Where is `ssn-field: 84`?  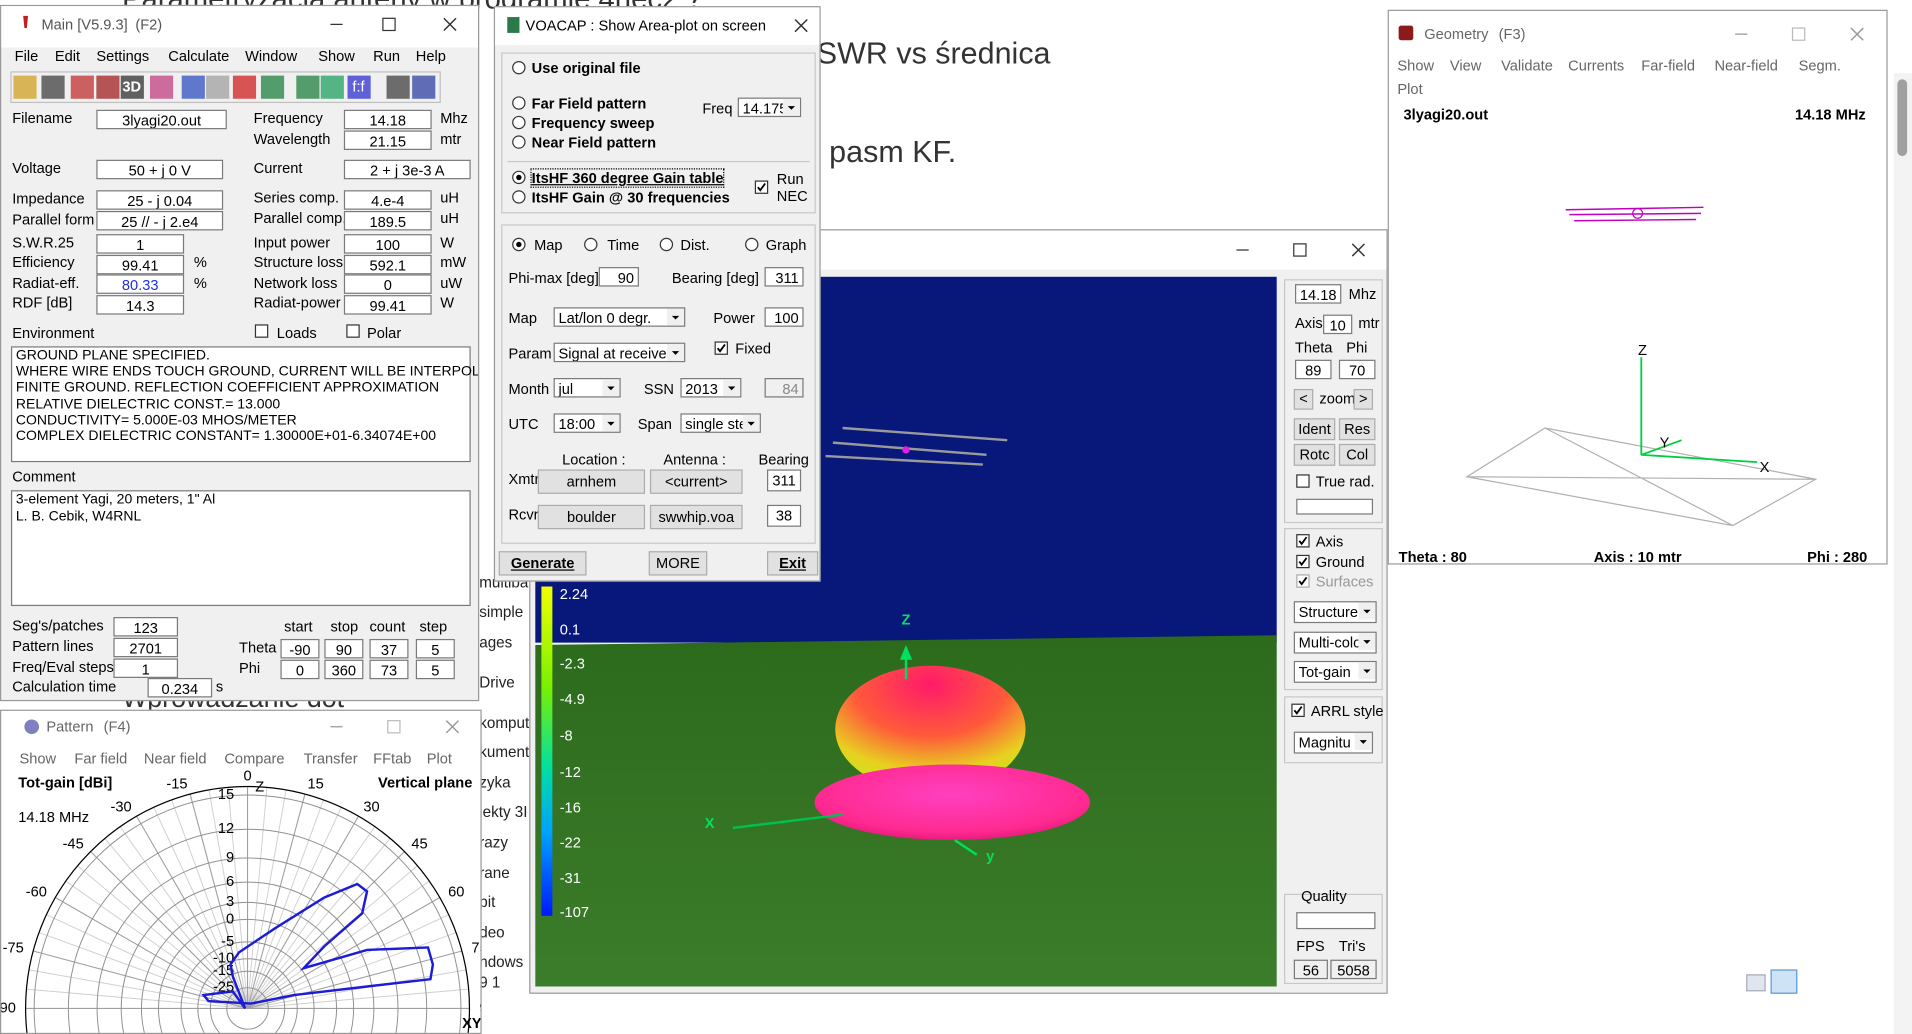
ssn-field: 84 is located at coordinates (784, 388).